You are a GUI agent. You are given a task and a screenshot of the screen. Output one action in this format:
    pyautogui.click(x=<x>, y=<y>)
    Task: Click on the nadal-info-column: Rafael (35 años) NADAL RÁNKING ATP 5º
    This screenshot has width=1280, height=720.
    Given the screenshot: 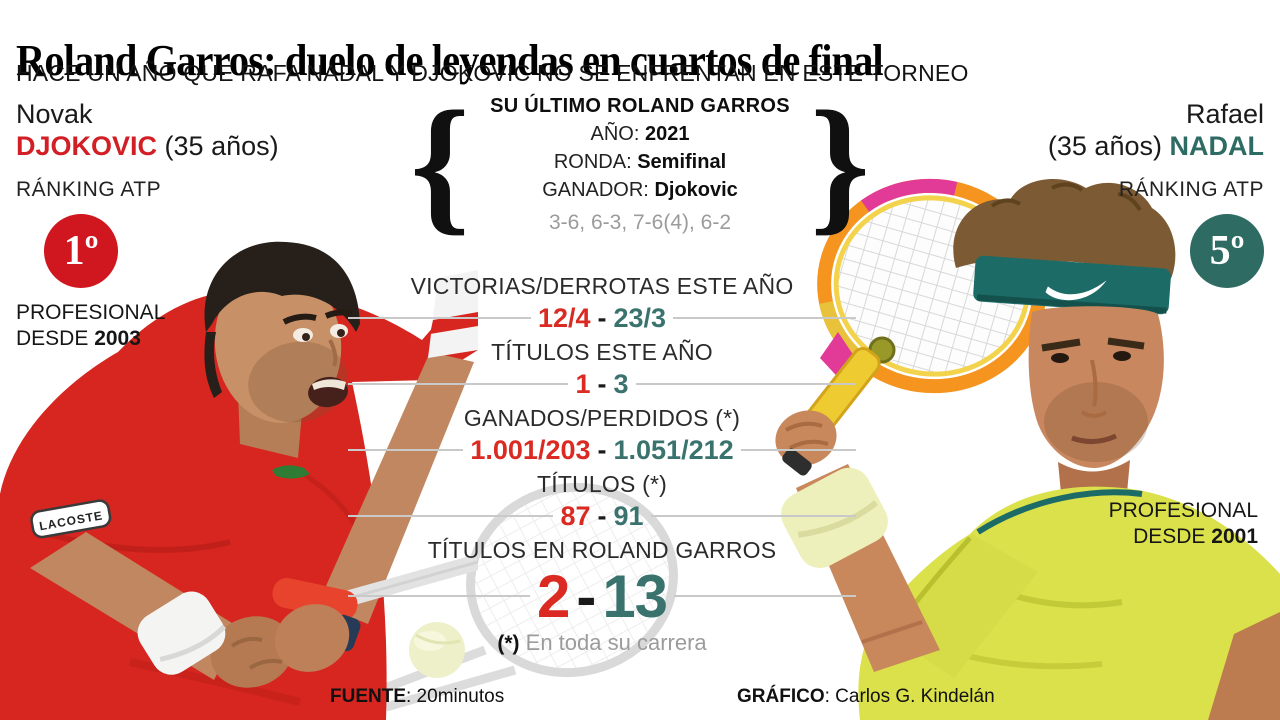 What is the action you would take?
    pyautogui.click(x=1104, y=193)
    